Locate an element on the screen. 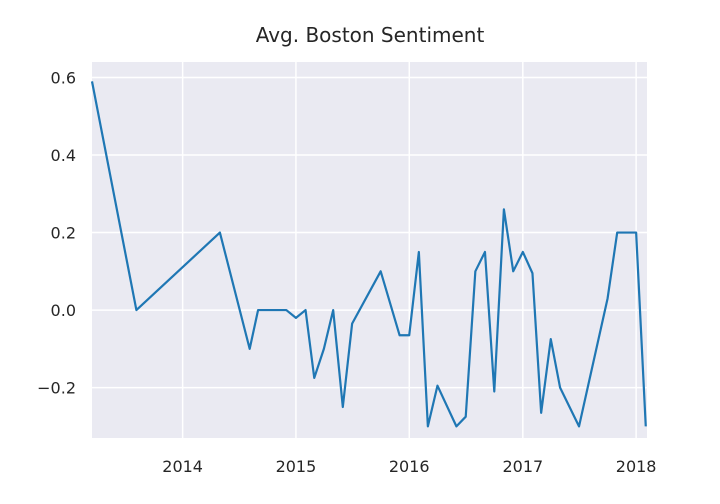 This screenshot has width=720, height=504. x-tick-label: 2018 is located at coordinates (636, 466).